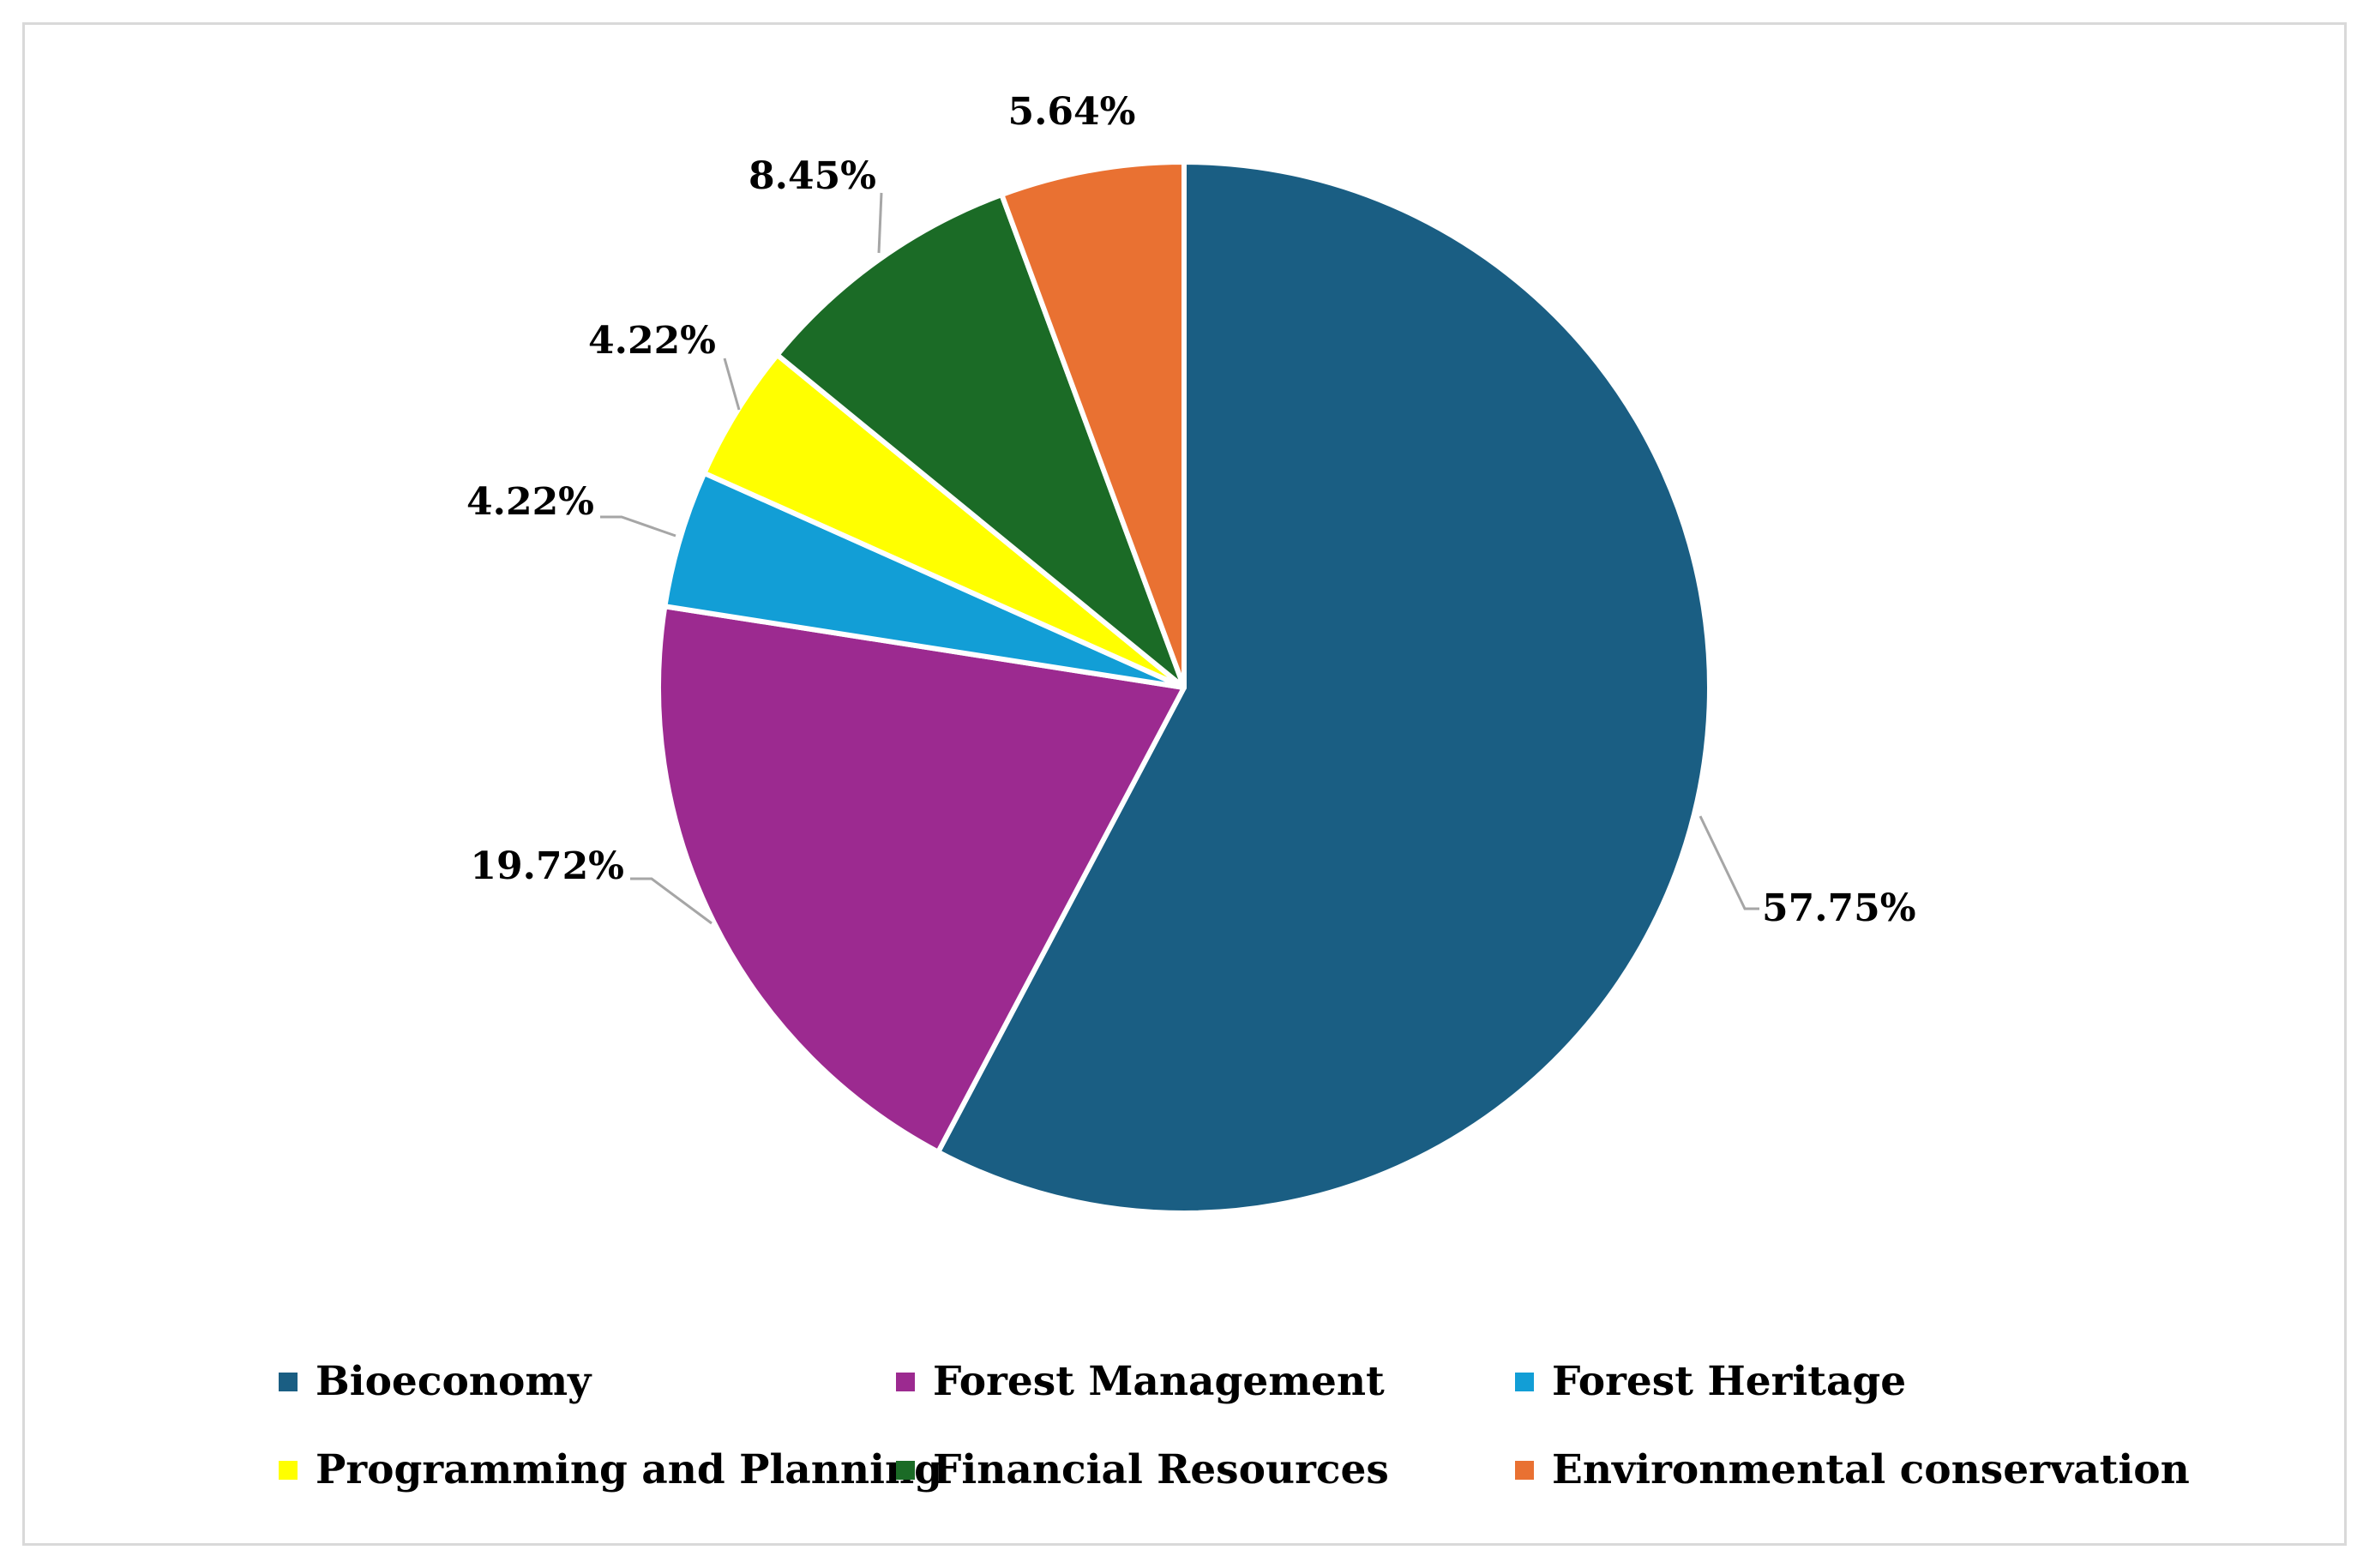 The image size is (2369, 1568). Describe the element at coordinates (629, 1469) in the screenshot. I see `legend-label: Programming and Planning` at that location.